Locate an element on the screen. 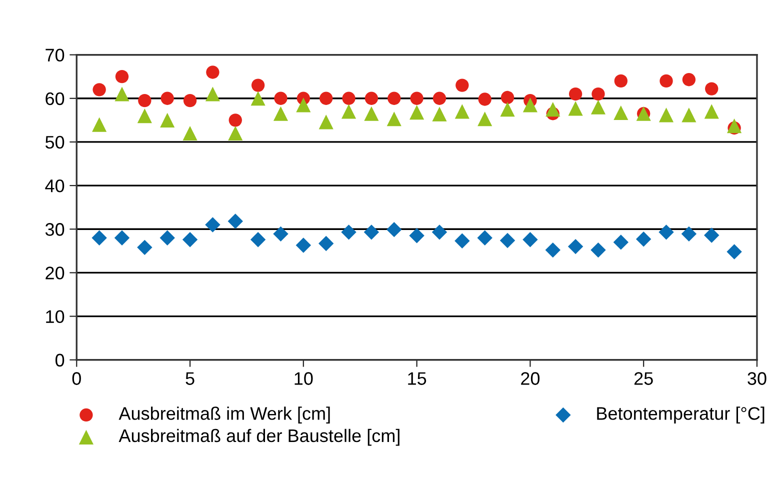 The width and height of the screenshot is (782, 485). y-tick-label: 20 is located at coordinates (55, 273).